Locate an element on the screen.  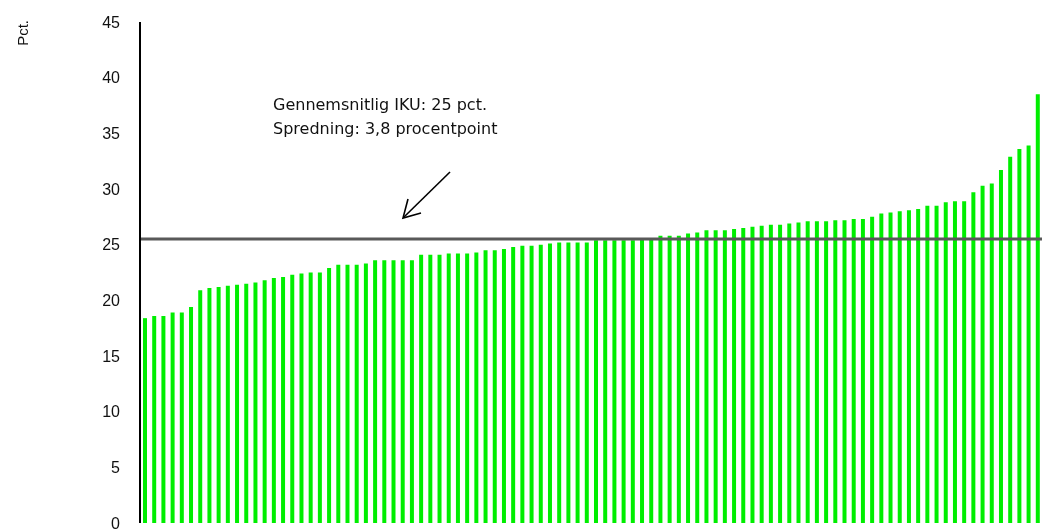
y-tick-label: 20 is located at coordinates (111, 301).